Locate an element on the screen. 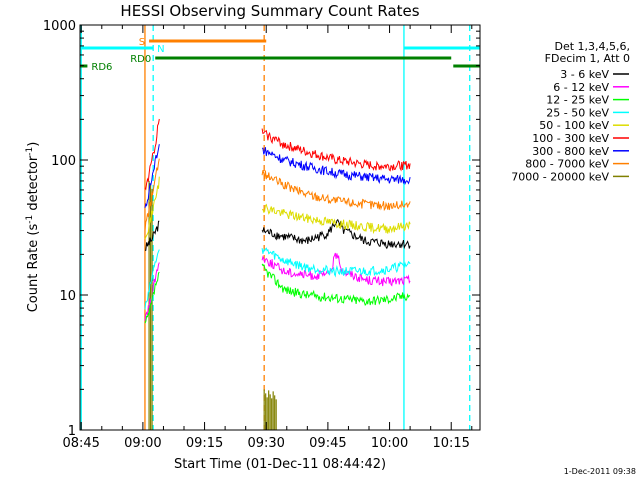 The width and height of the screenshot is (640, 480). legend-label-3: 25 - 50 keV is located at coordinates (577, 112).